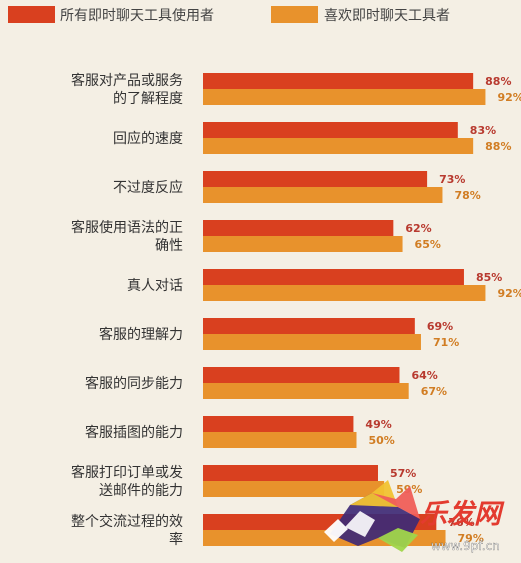  What do you see at coordinates (428, 244) in the screenshot?
I see `bar-label-series-2-item-4: 65%` at bounding box center [428, 244].